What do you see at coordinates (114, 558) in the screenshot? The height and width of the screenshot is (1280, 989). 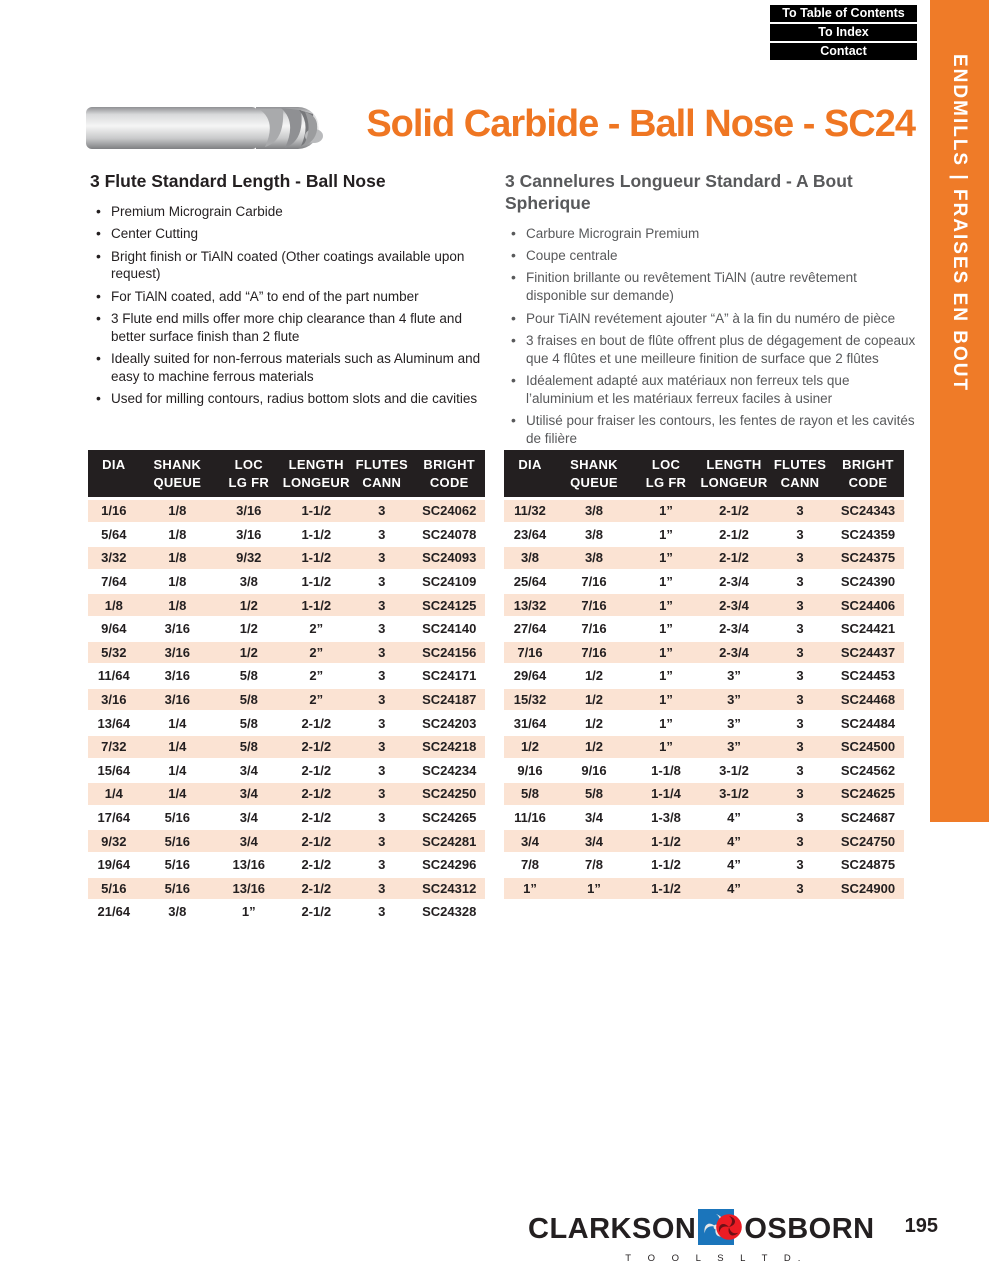 I see `table-cell: 3/32` at bounding box center [114, 558].